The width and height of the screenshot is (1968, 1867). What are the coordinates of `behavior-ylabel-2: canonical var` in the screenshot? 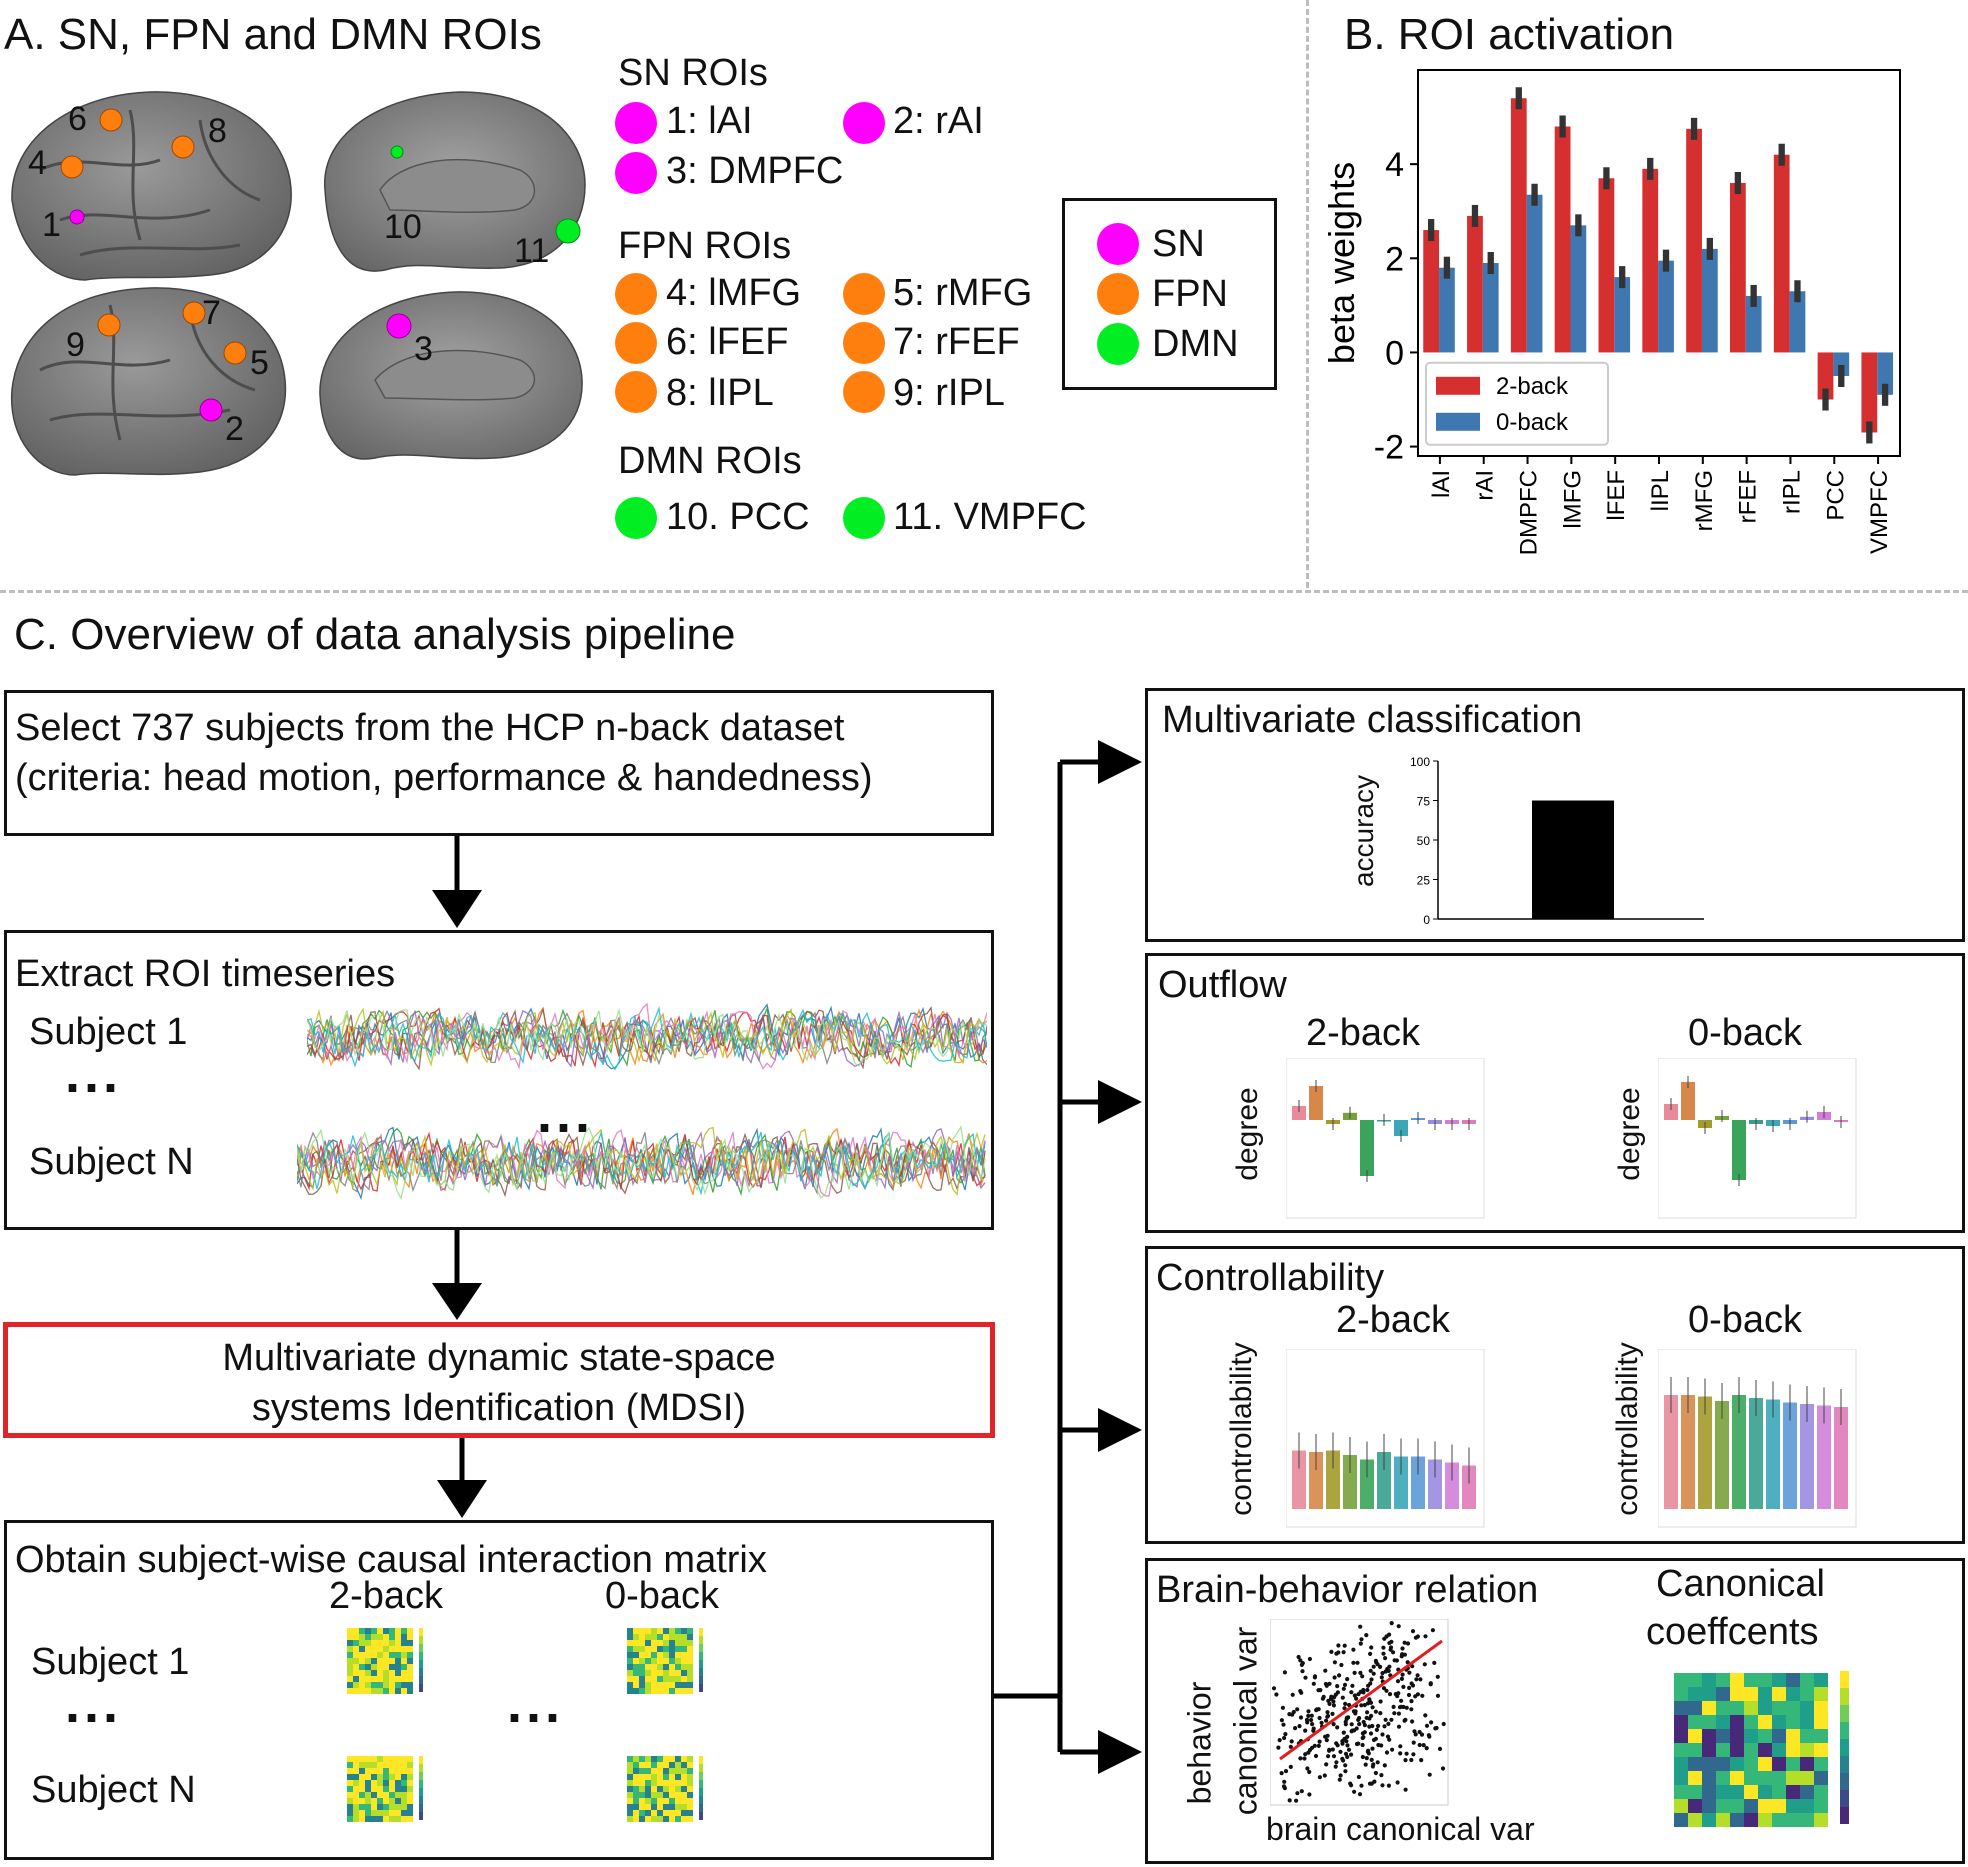 It's located at (1245, 1721).